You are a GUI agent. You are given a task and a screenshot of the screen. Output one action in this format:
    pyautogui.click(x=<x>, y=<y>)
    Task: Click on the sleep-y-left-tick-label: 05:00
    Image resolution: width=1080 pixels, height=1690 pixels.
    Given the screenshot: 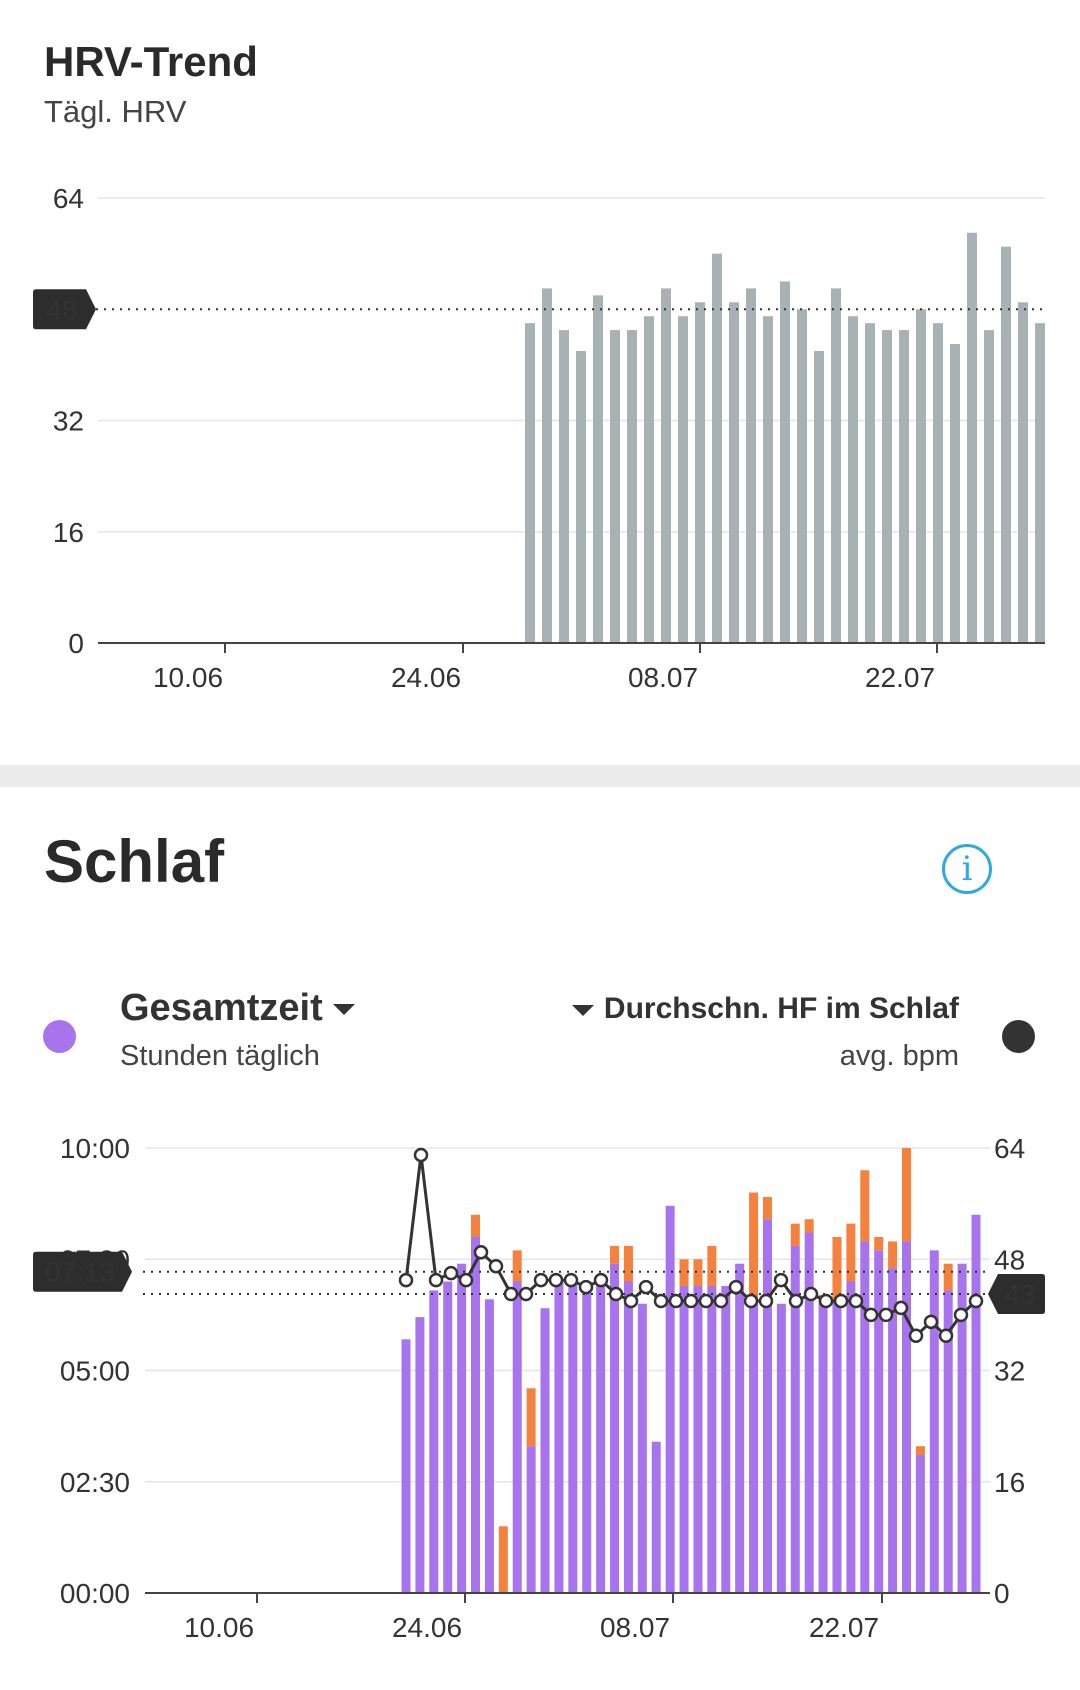 What is the action you would take?
    pyautogui.click(x=95, y=1371)
    